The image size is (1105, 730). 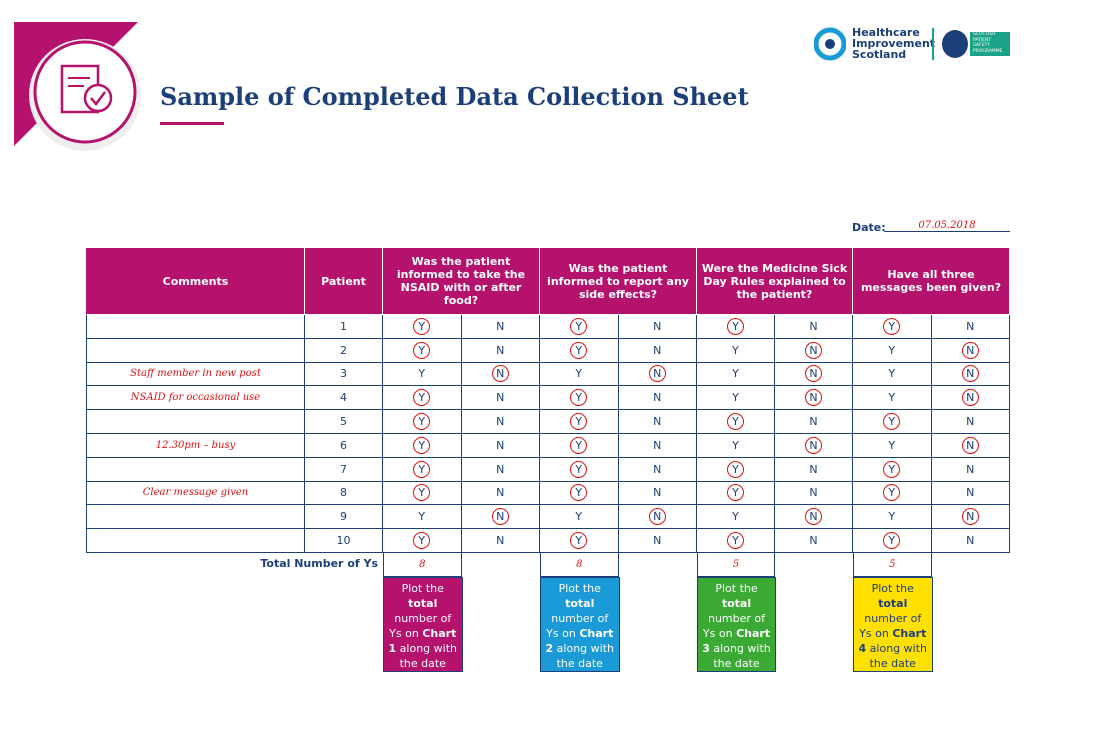 What do you see at coordinates (344, 350) in the screenshot?
I see `patient-cell: 2` at bounding box center [344, 350].